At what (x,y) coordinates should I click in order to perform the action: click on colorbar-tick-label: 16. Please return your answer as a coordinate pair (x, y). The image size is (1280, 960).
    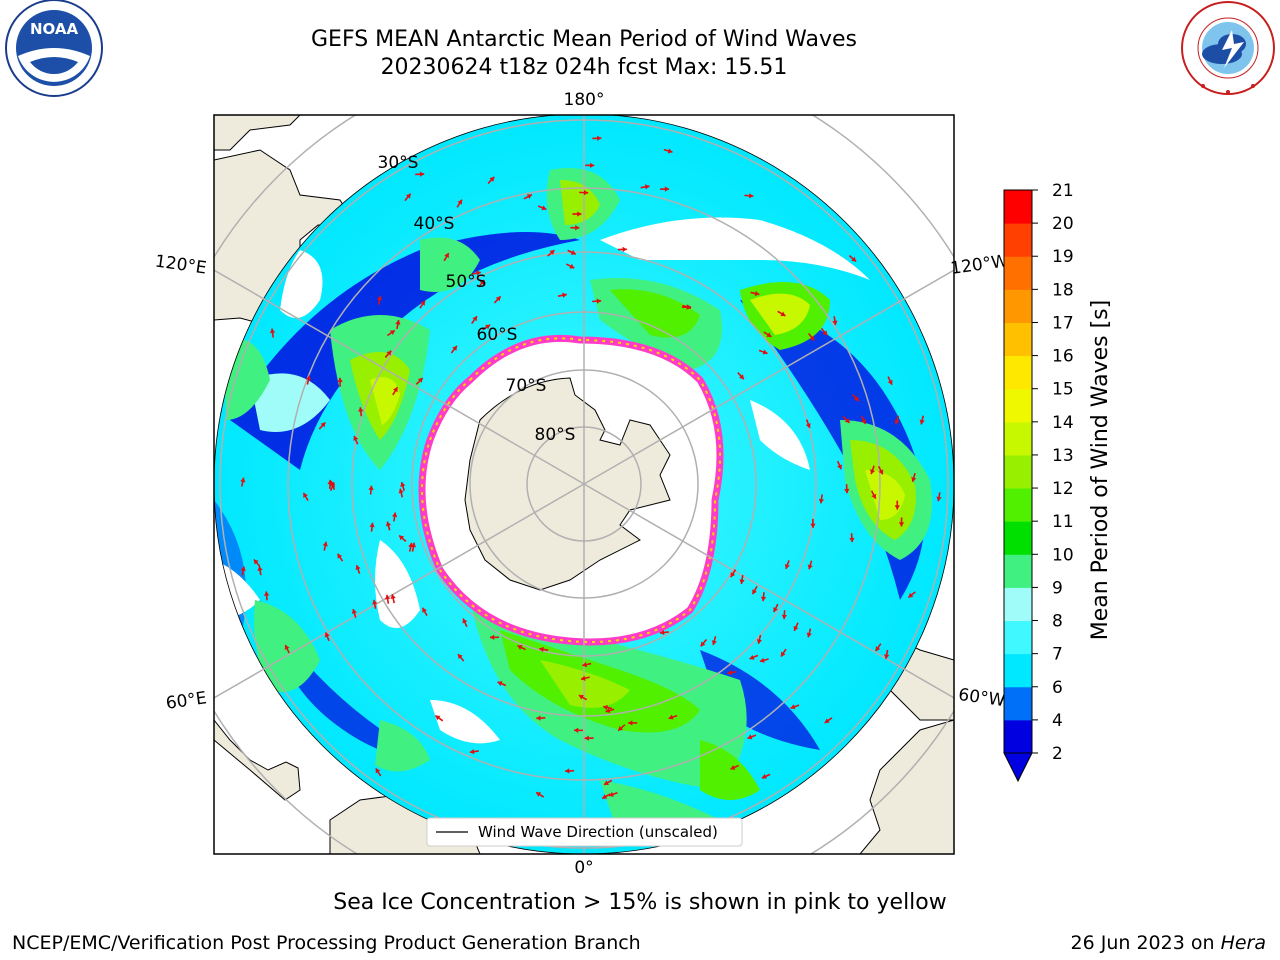
    Looking at the image, I should click on (1063, 357).